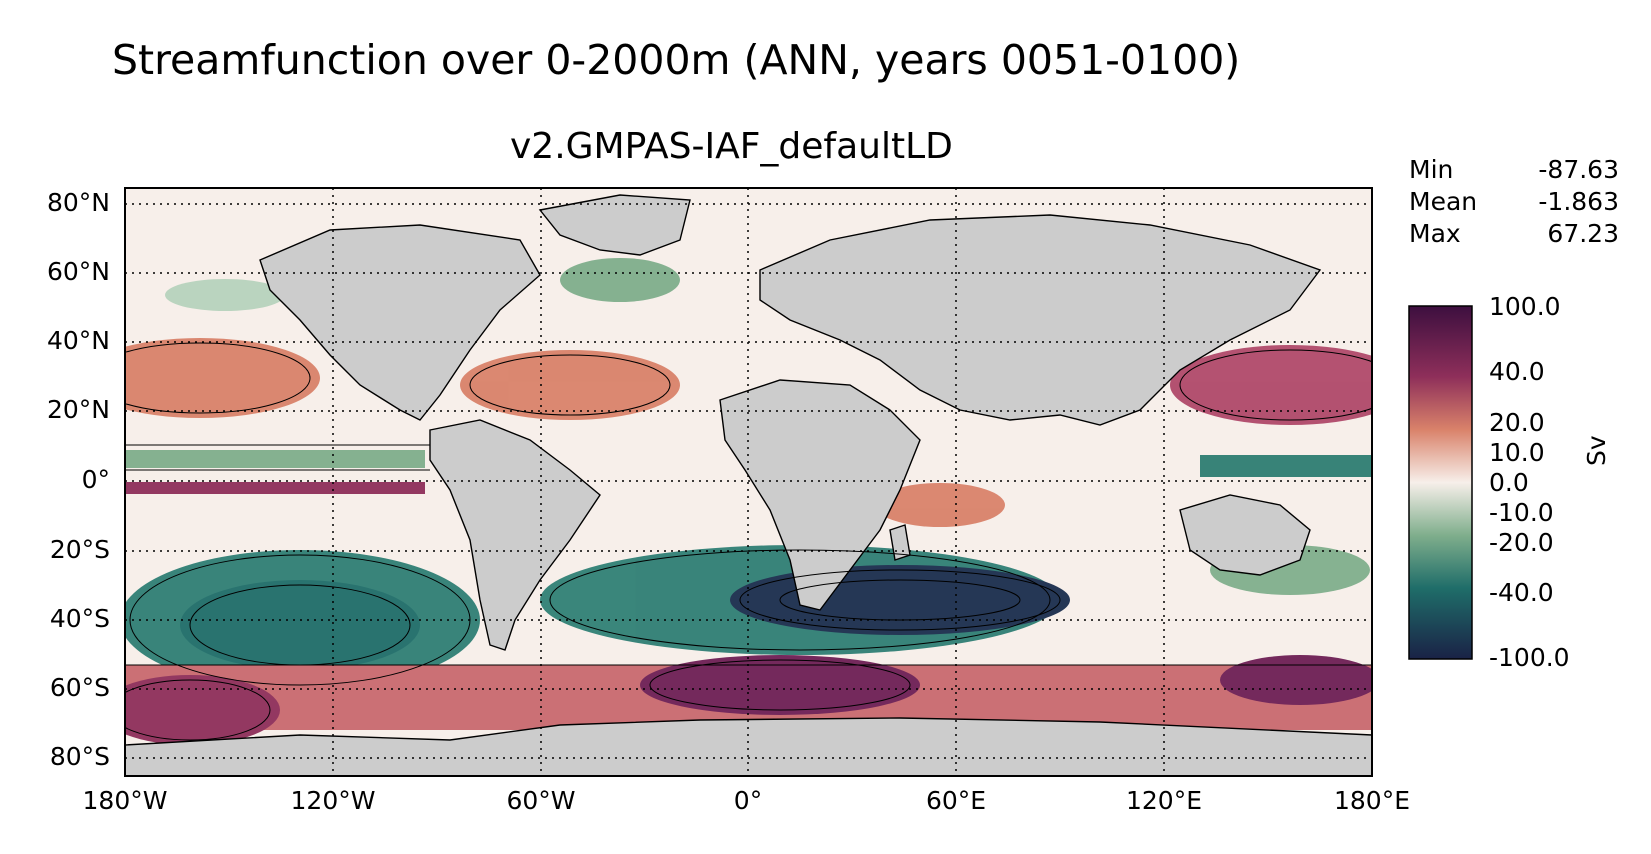  I want to click on lat-label-0: 0°, so click(95, 479).